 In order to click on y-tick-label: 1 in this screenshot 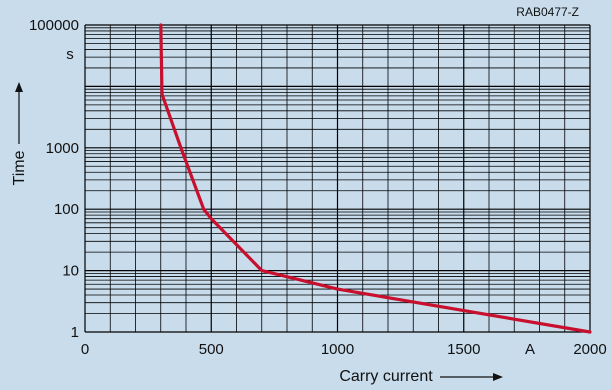, I will do `click(75, 332)`.